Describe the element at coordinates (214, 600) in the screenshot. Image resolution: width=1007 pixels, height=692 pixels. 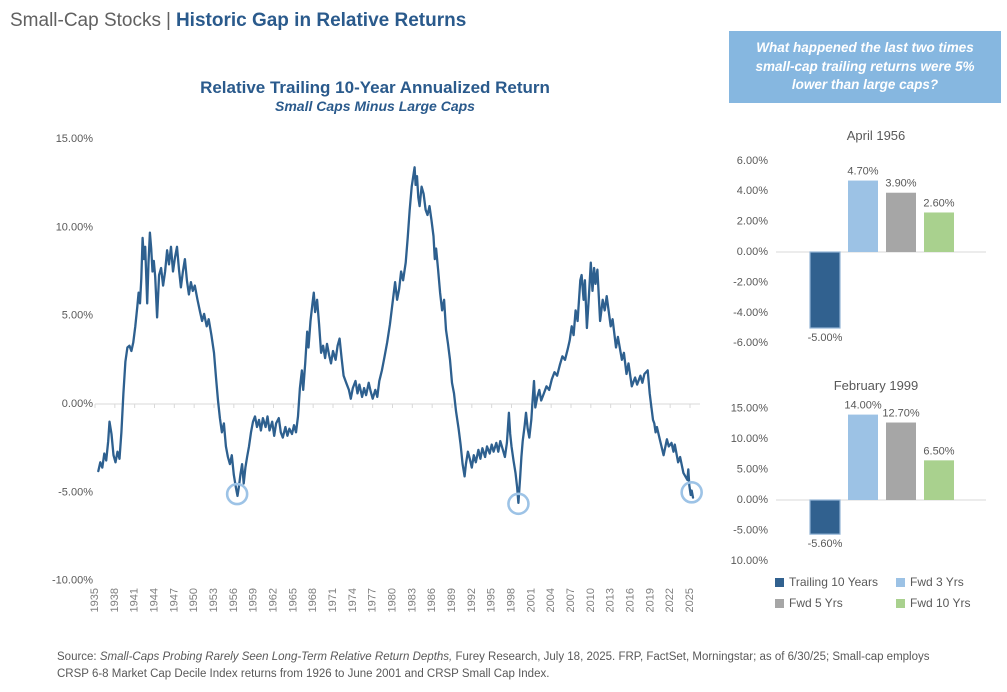
I see `x-axis-year-label: 1953` at that location.